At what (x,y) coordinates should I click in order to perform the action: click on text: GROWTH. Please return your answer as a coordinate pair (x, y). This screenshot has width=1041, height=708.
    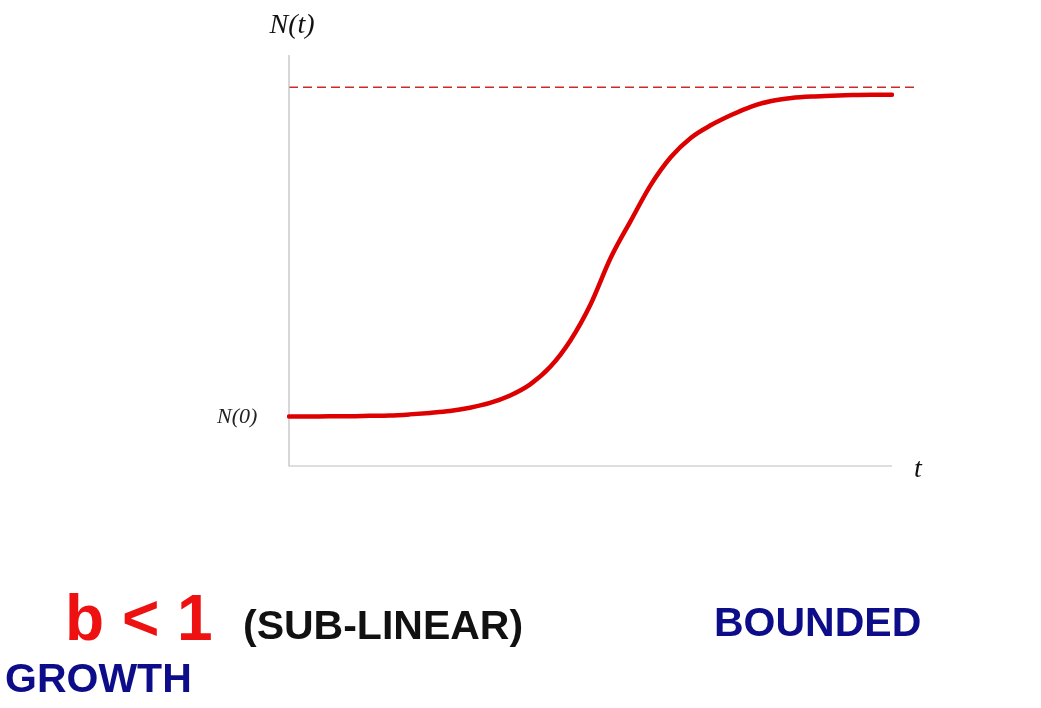
    Looking at the image, I should click on (98, 678).